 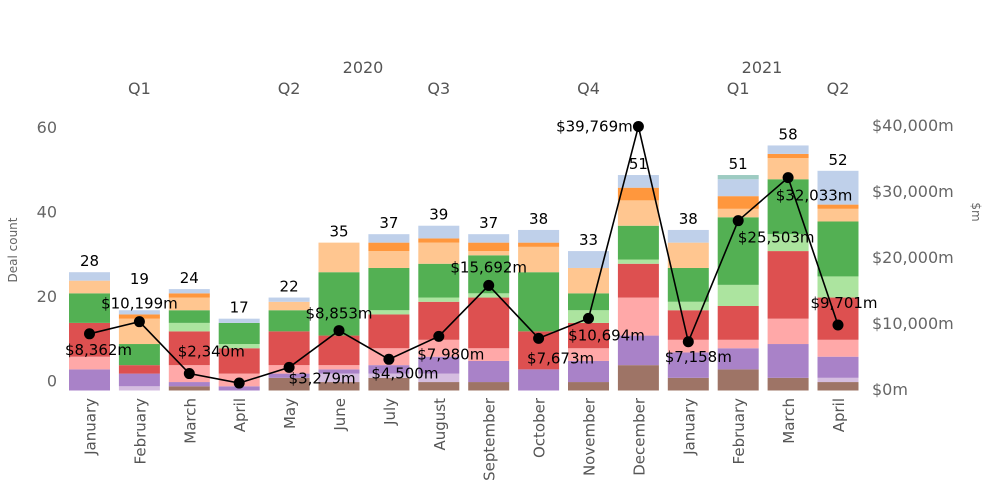 I want to click on bar-total-label: 17, so click(x=239, y=308).